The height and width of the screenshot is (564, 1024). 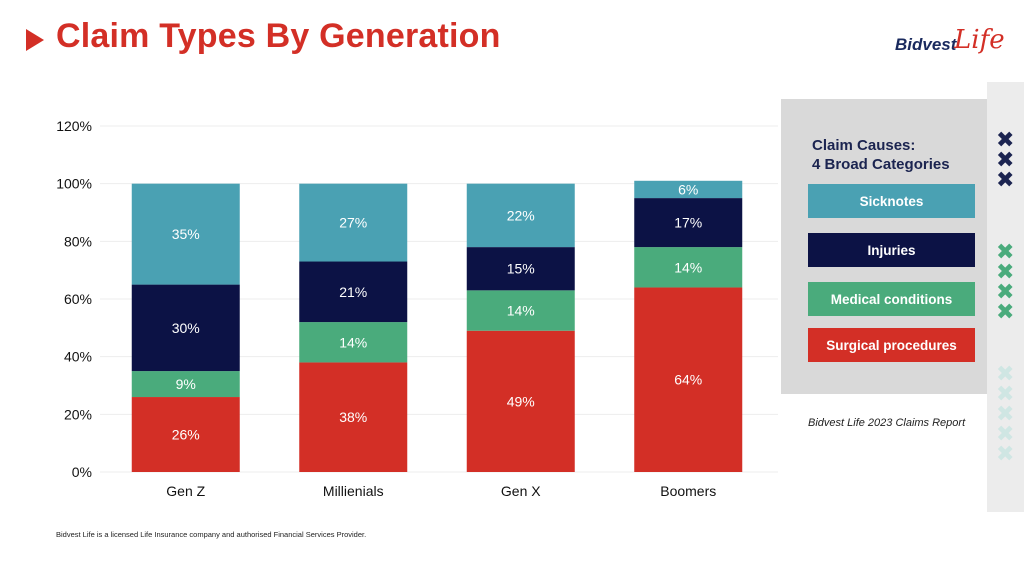 What do you see at coordinates (74, 126) in the screenshot?
I see `y-tick-label: 120%` at bounding box center [74, 126].